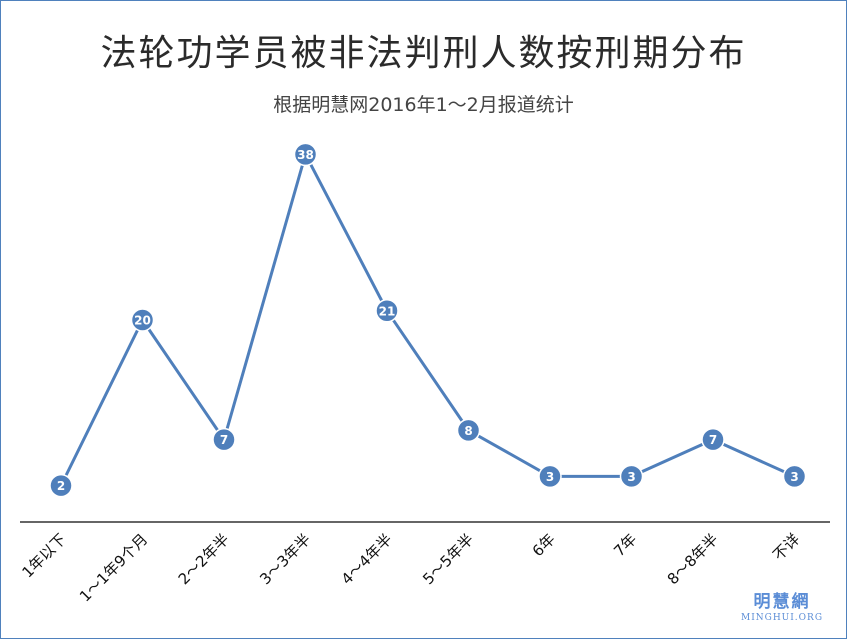 The width and height of the screenshot is (847, 639). Describe the element at coordinates (782, 618) in the screenshot. I see `logo-sub-text: MINGHUI.ORG` at that location.